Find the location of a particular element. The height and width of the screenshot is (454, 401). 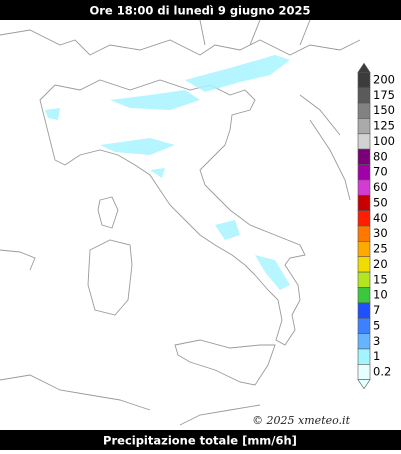

title-bar is located at coordinates (200, 10).